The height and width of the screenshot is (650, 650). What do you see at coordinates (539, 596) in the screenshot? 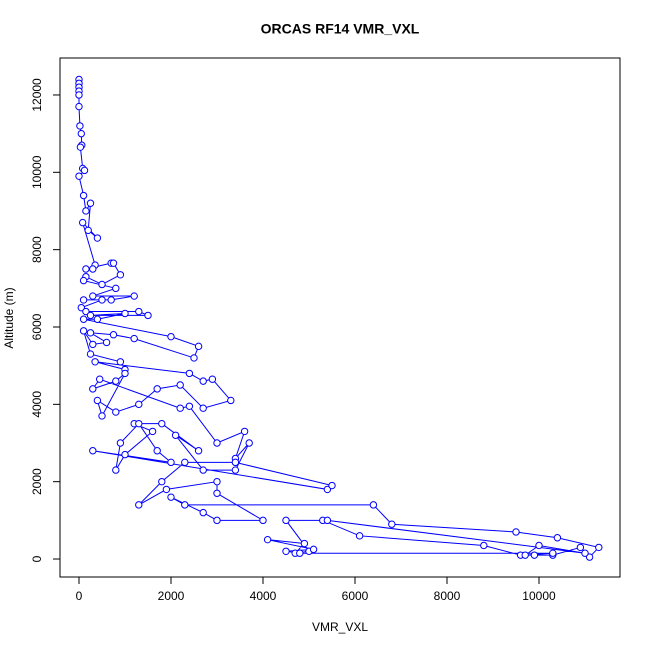
I see `x-tick-label: 10000` at bounding box center [539, 596].